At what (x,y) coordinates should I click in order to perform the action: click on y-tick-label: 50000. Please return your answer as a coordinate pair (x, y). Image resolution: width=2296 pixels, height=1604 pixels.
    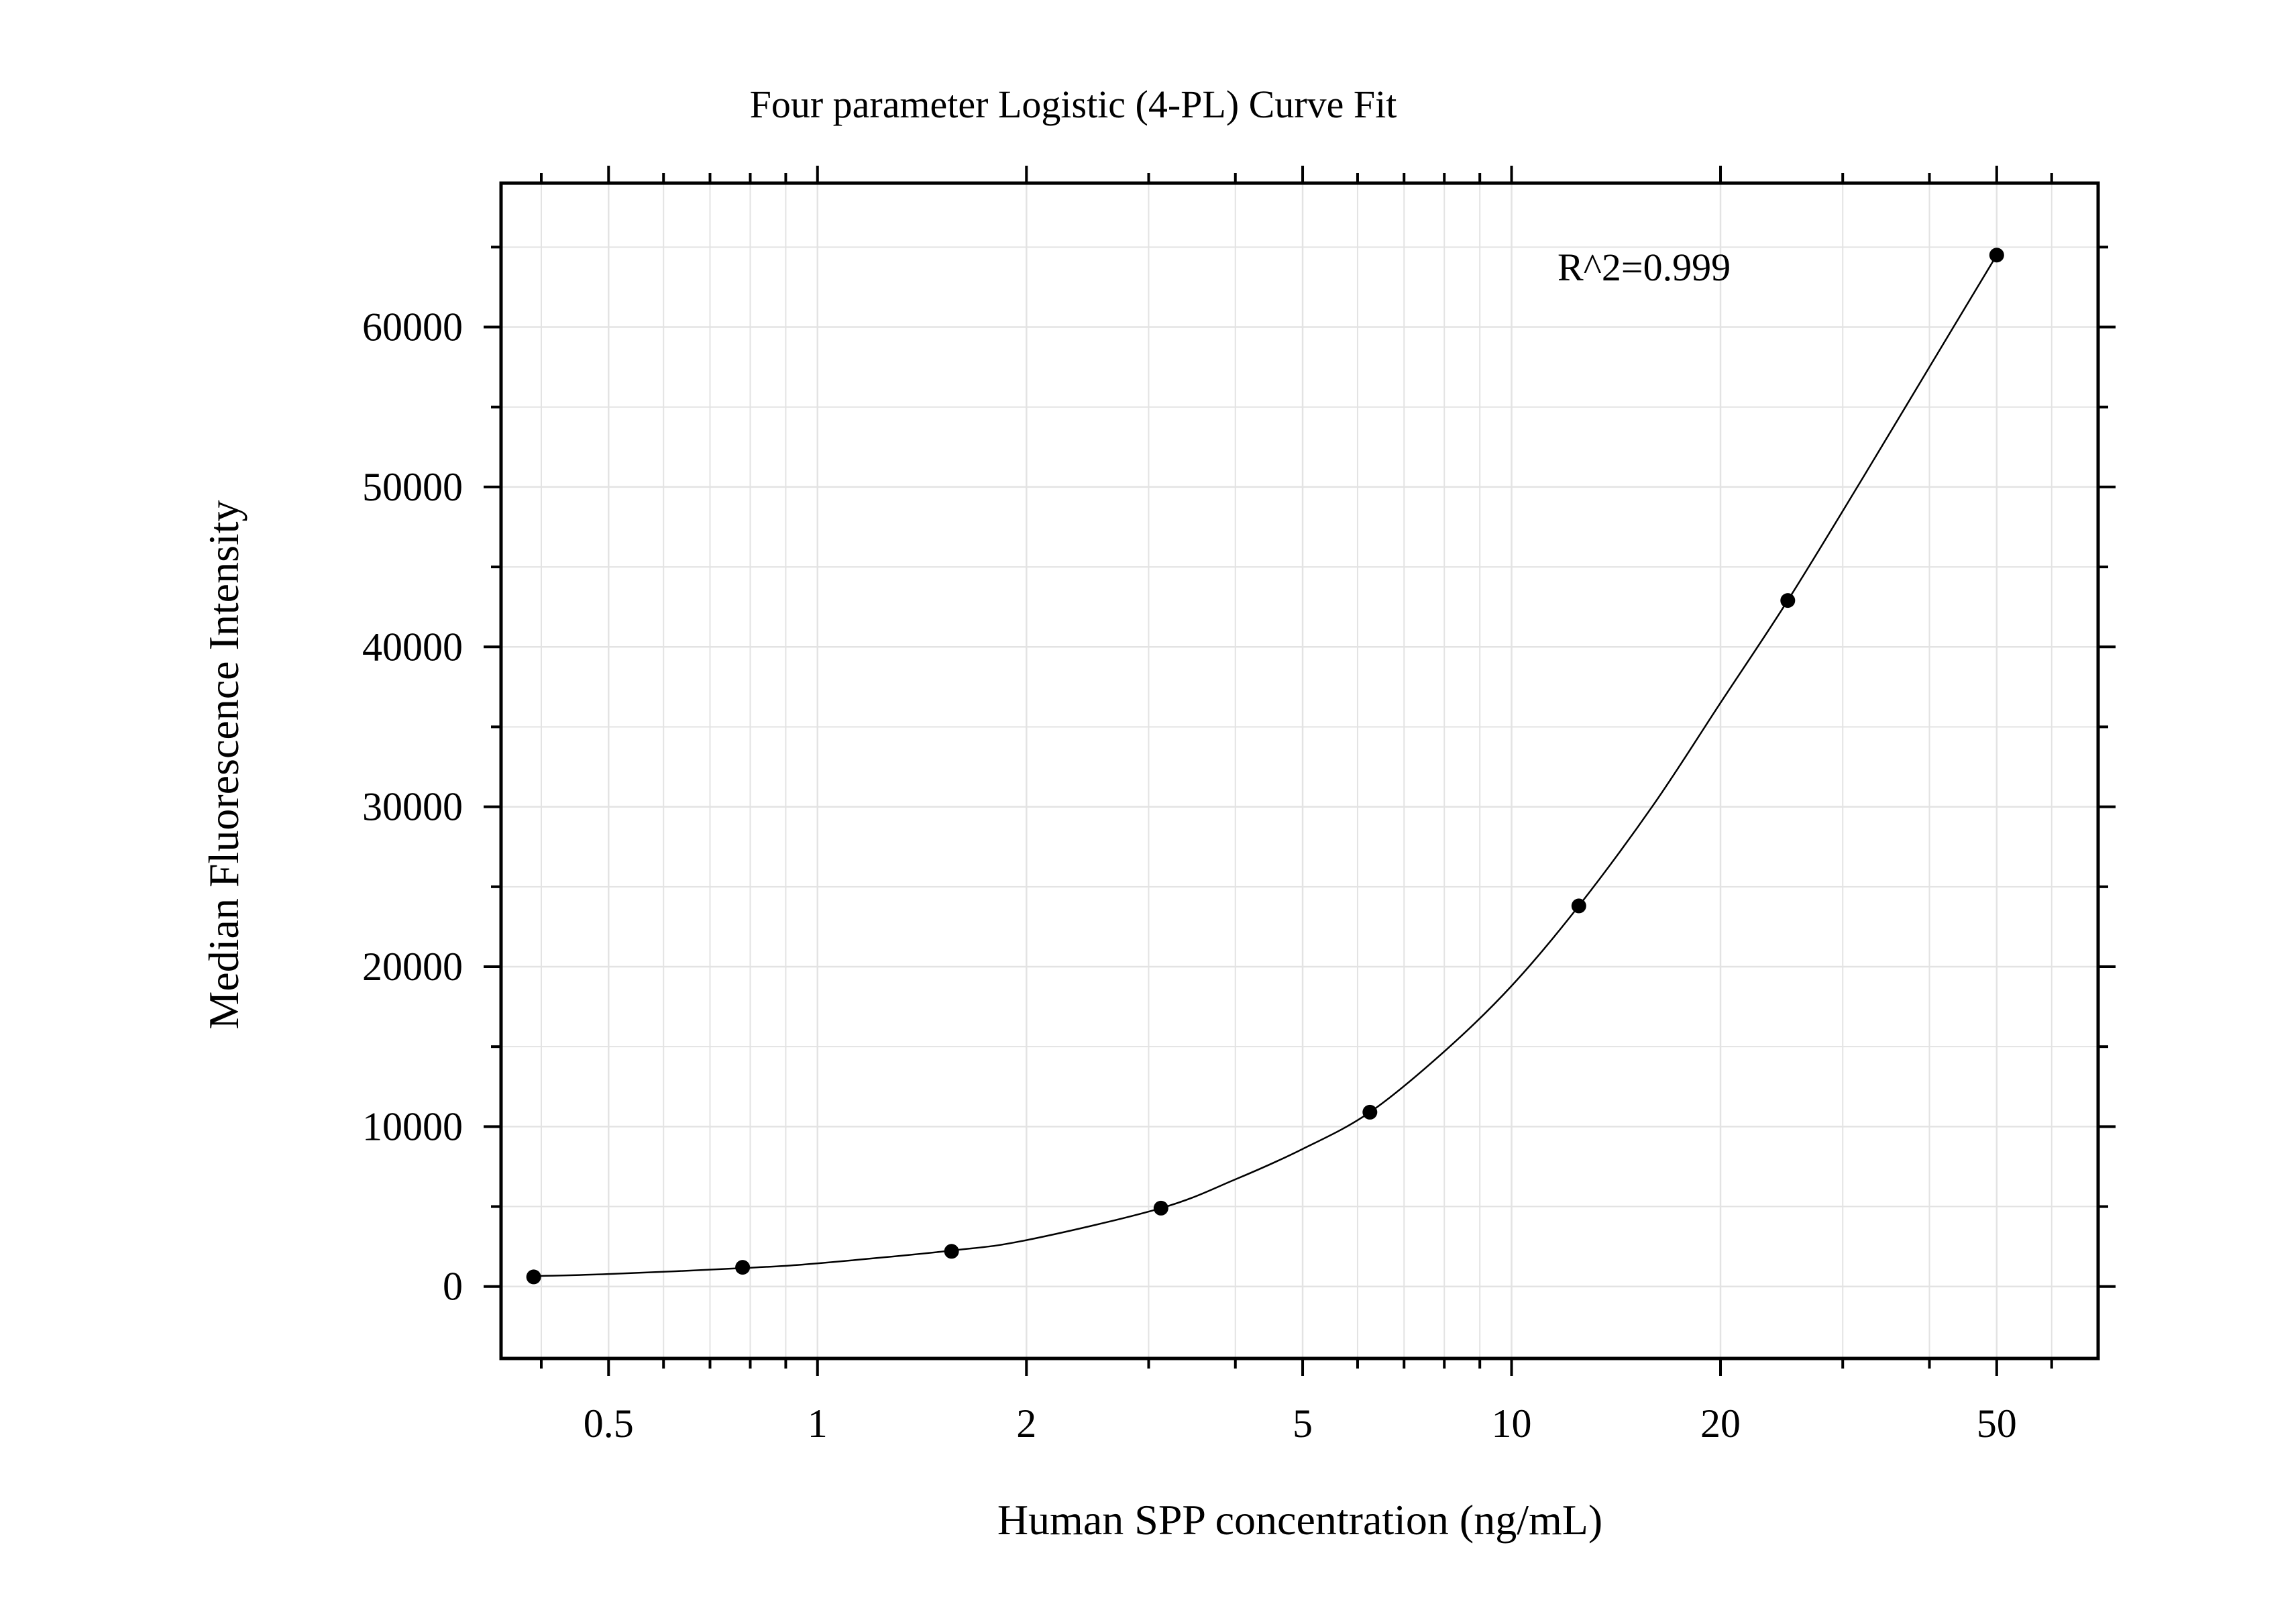
    Looking at the image, I should click on (413, 487).